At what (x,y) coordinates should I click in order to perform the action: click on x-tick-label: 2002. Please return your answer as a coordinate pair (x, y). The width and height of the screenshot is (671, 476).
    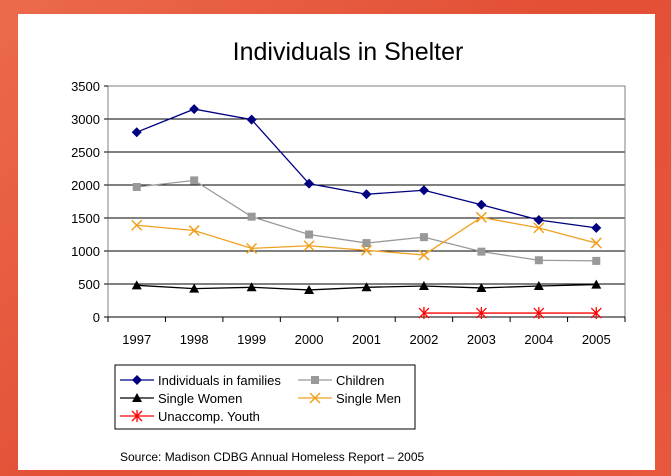
    Looking at the image, I should click on (423, 339).